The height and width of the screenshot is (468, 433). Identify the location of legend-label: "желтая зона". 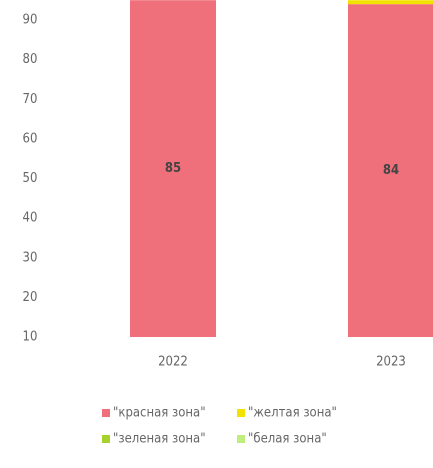
(292, 413).